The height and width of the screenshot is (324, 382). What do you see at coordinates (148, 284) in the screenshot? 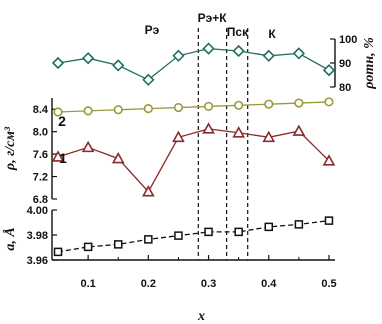
I see `x-tick-label: 0.2` at bounding box center [148, 284].